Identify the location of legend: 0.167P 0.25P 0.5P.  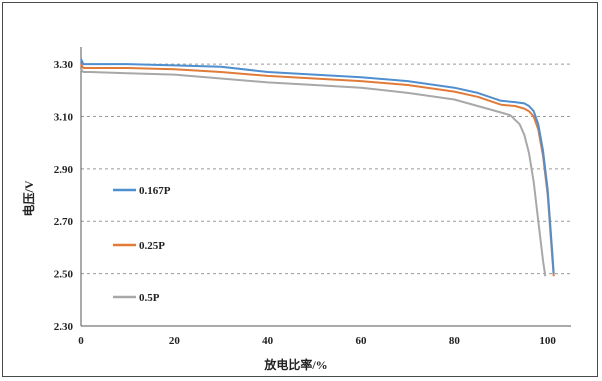
(142, 244).